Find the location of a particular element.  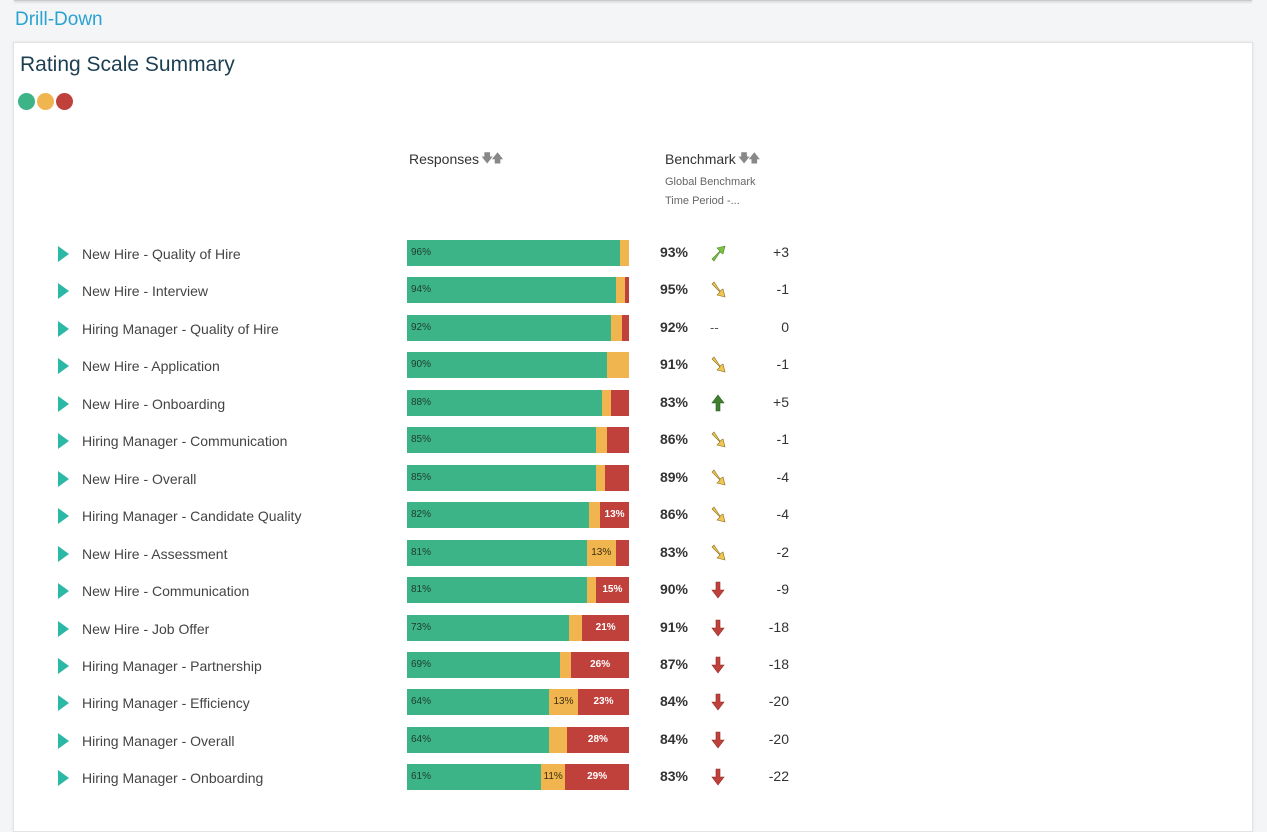

bar-segment-favorable: 82% is located at coordinates (498, 515).